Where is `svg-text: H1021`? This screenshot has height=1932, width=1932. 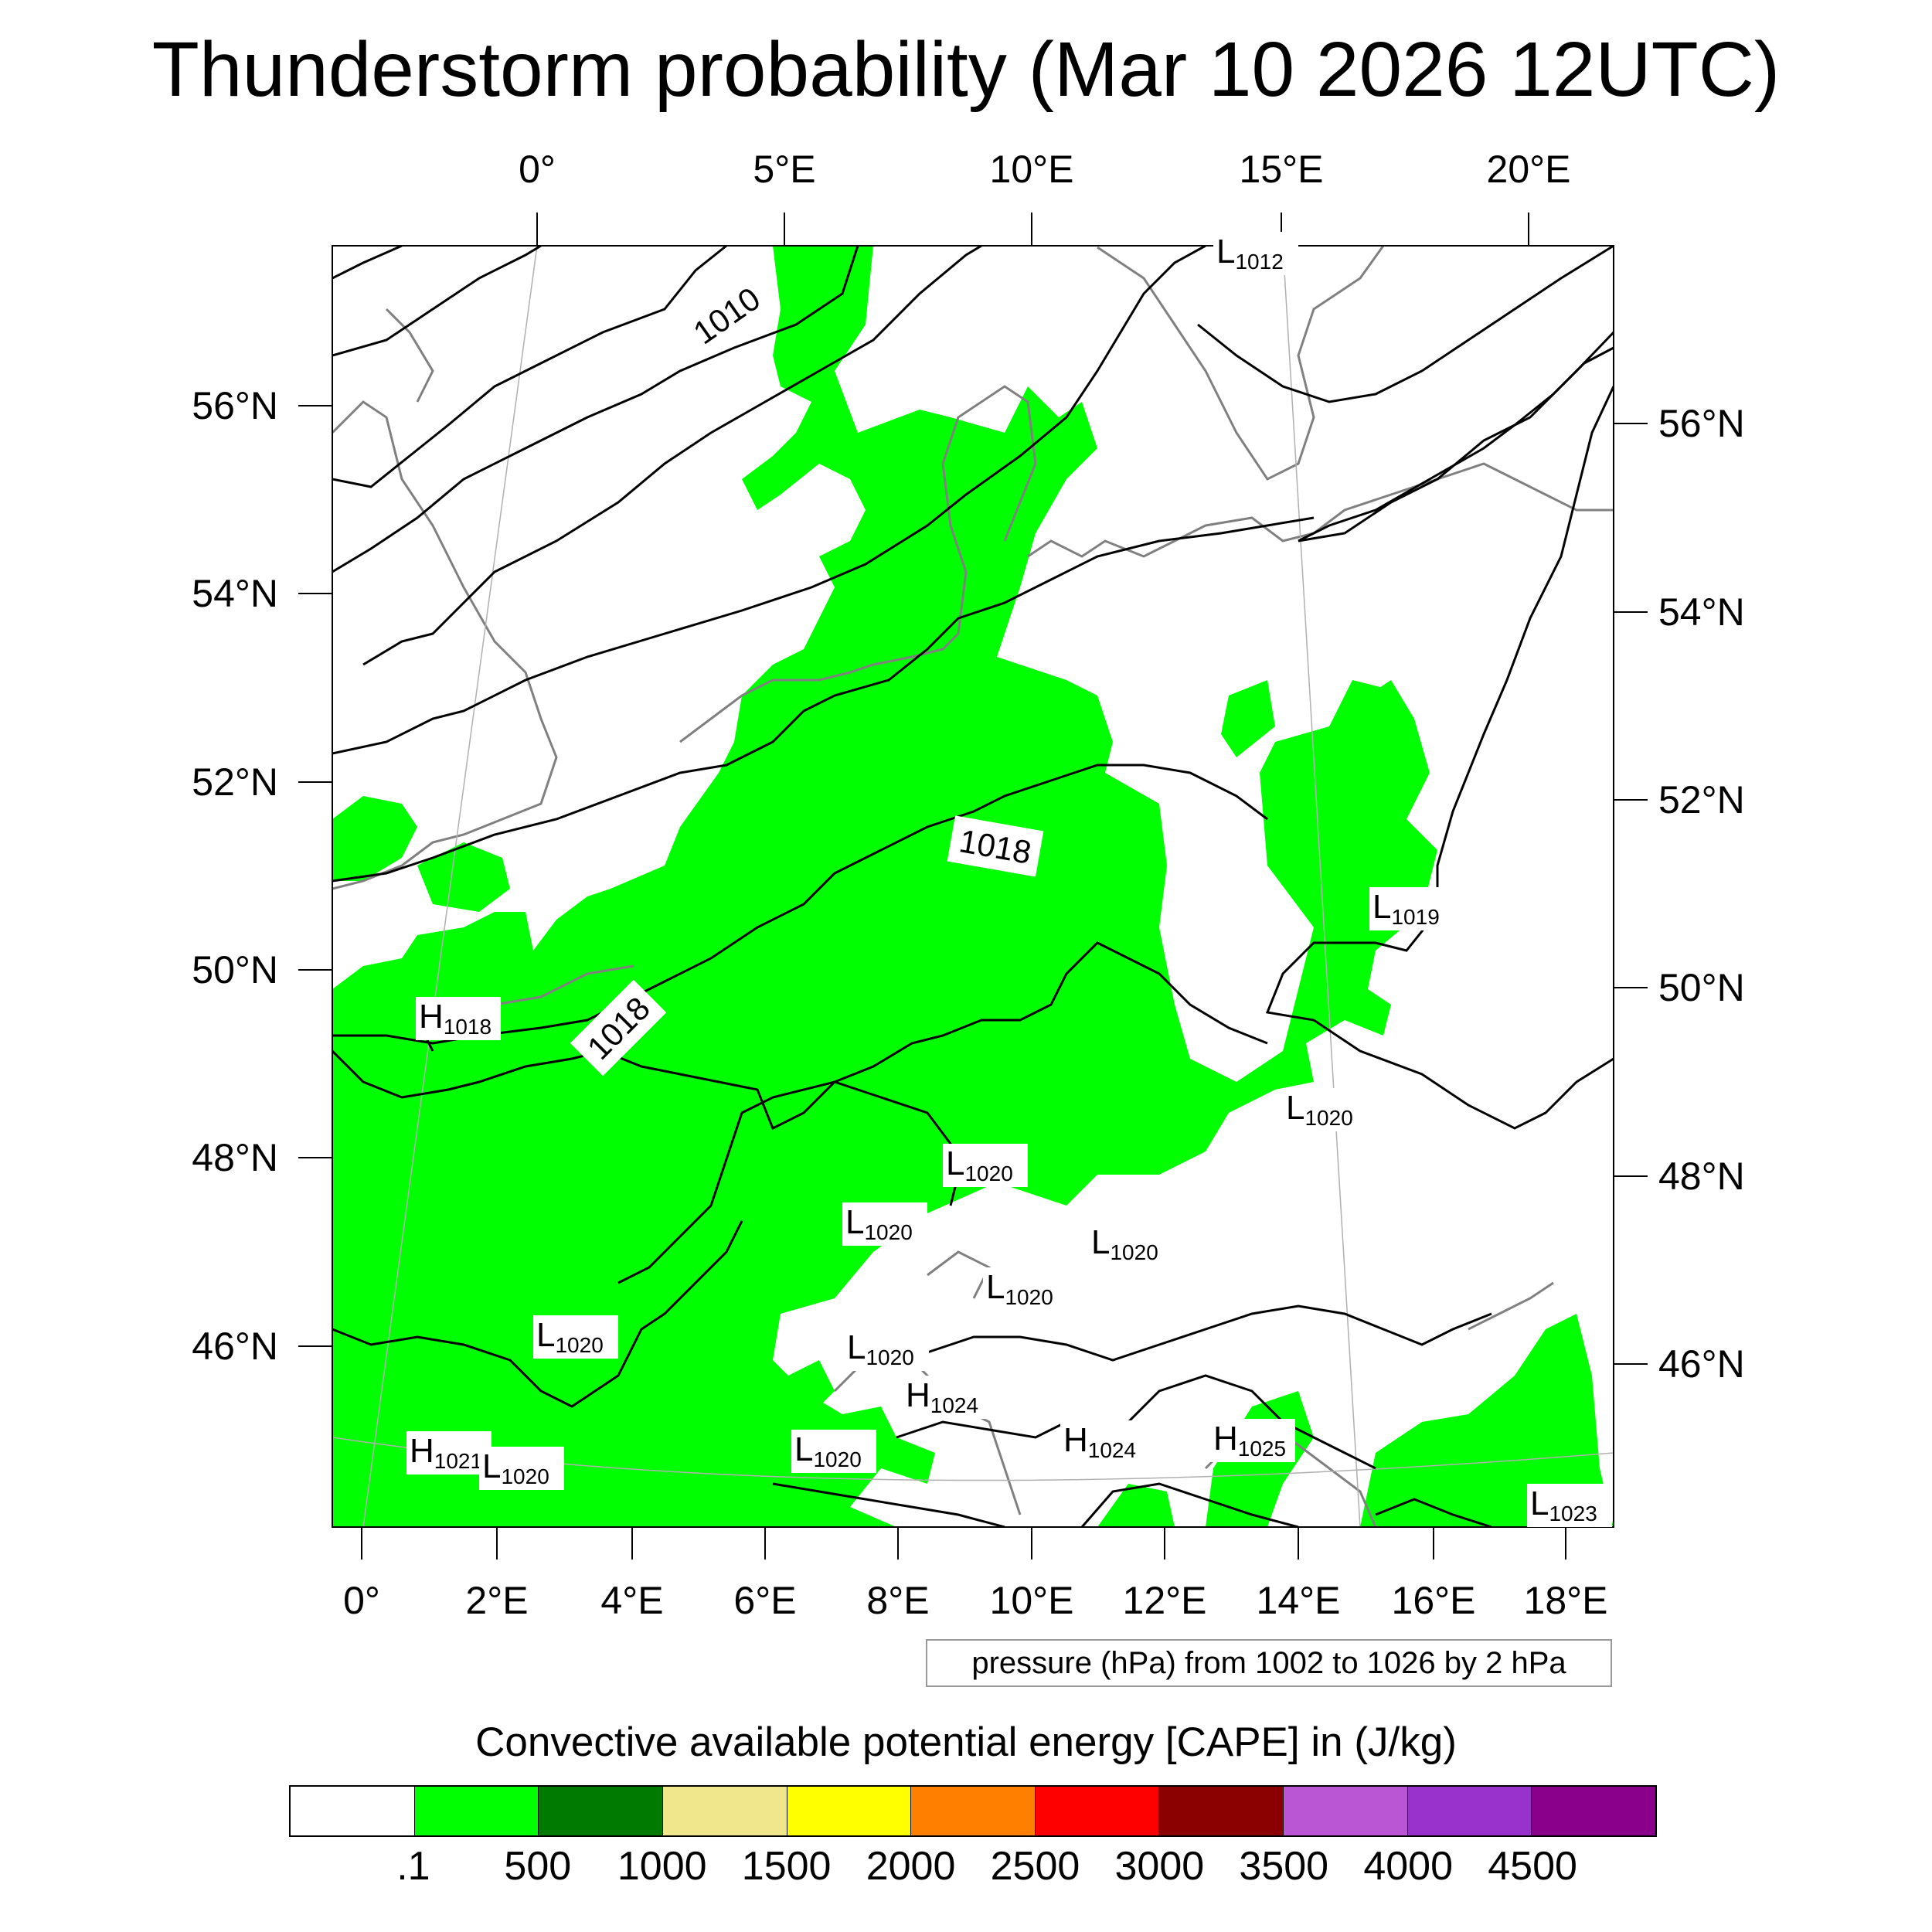 svg-text: H1021 is located at coordinates (446, 1453).